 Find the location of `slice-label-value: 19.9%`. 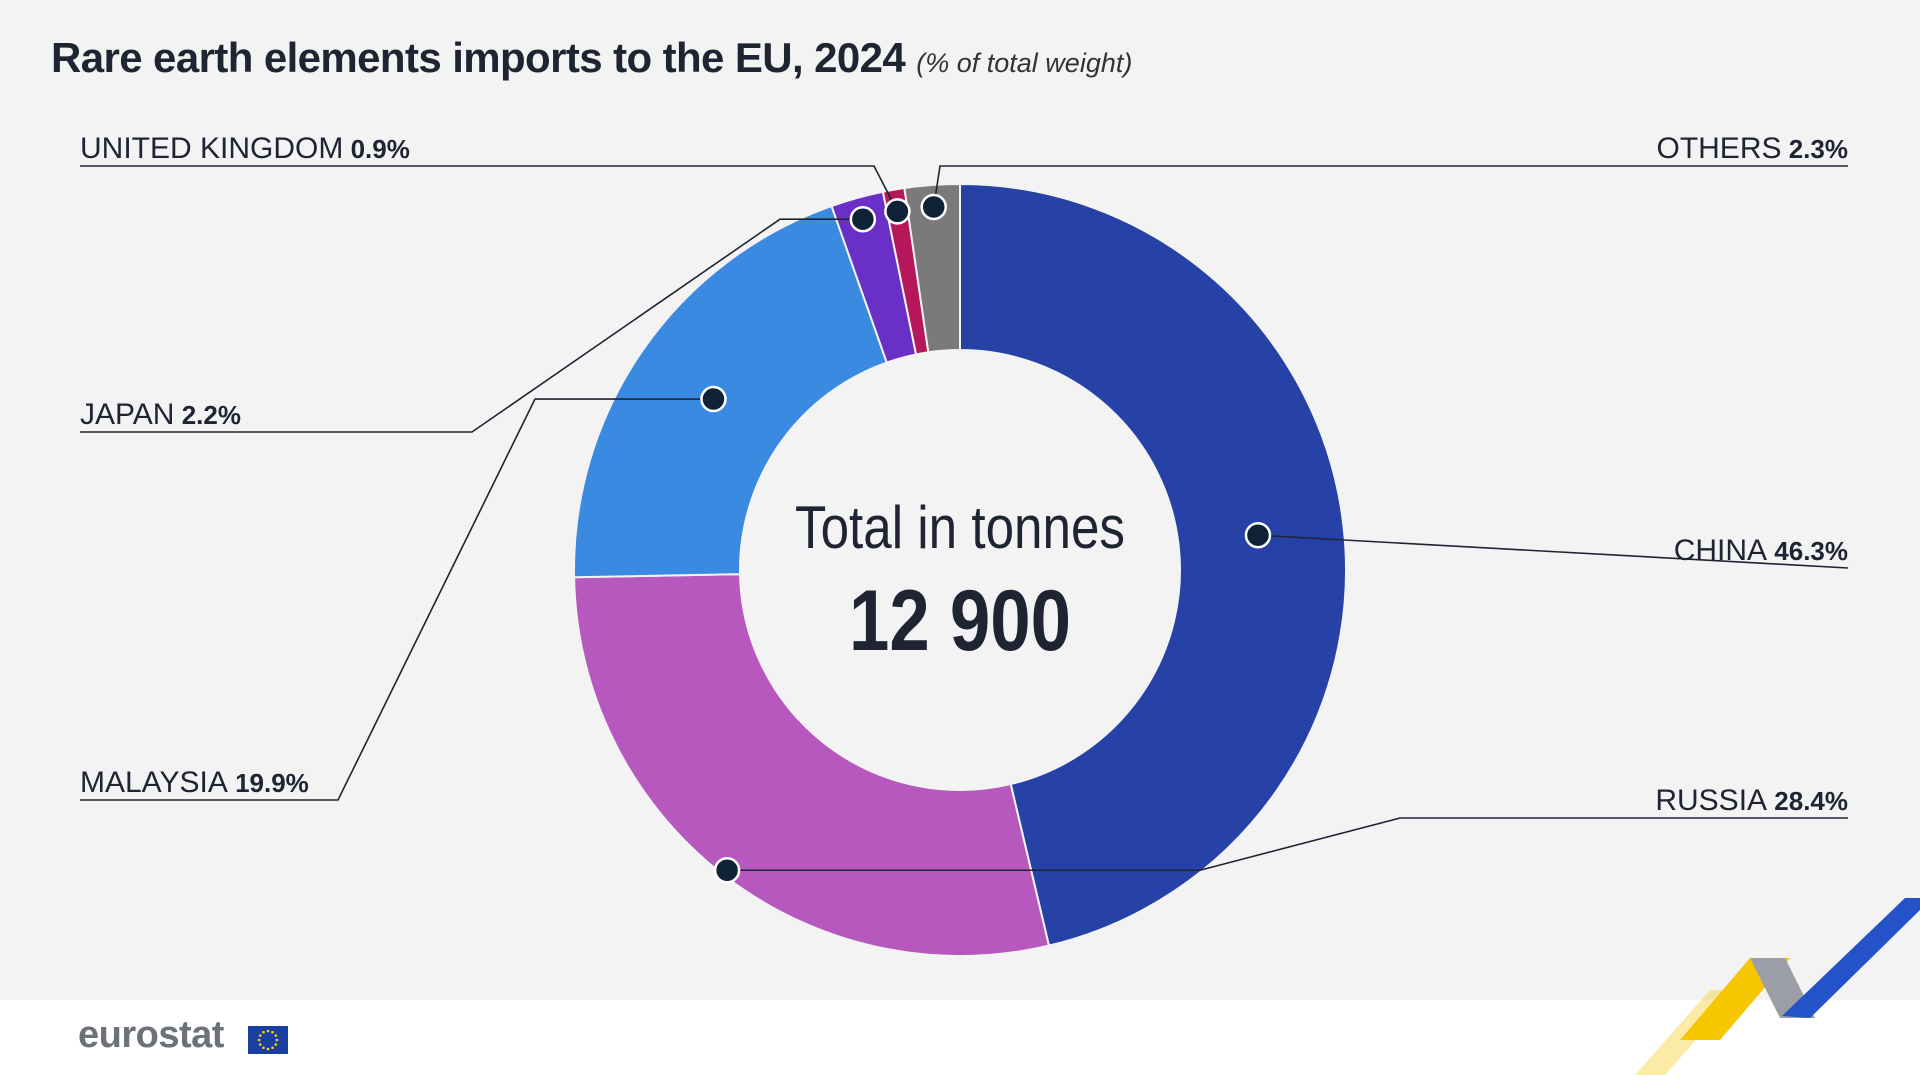

slice-label-value: 19.9% is located at coordinates (268, 783).